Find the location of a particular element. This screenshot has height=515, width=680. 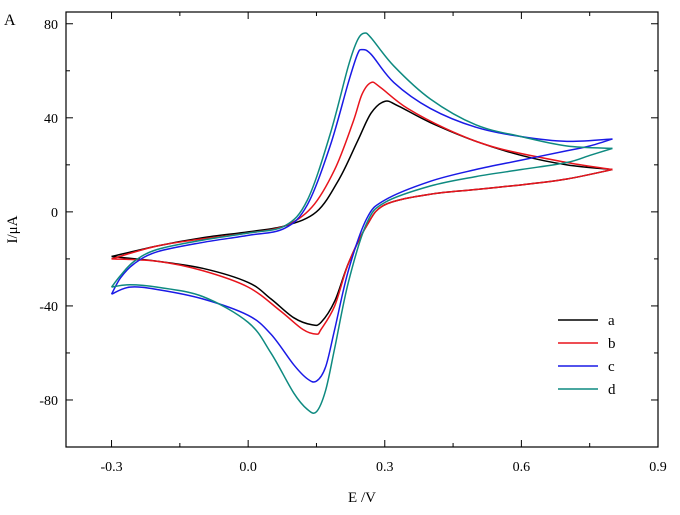

panel-label: A is located at coordinates (10, 20).